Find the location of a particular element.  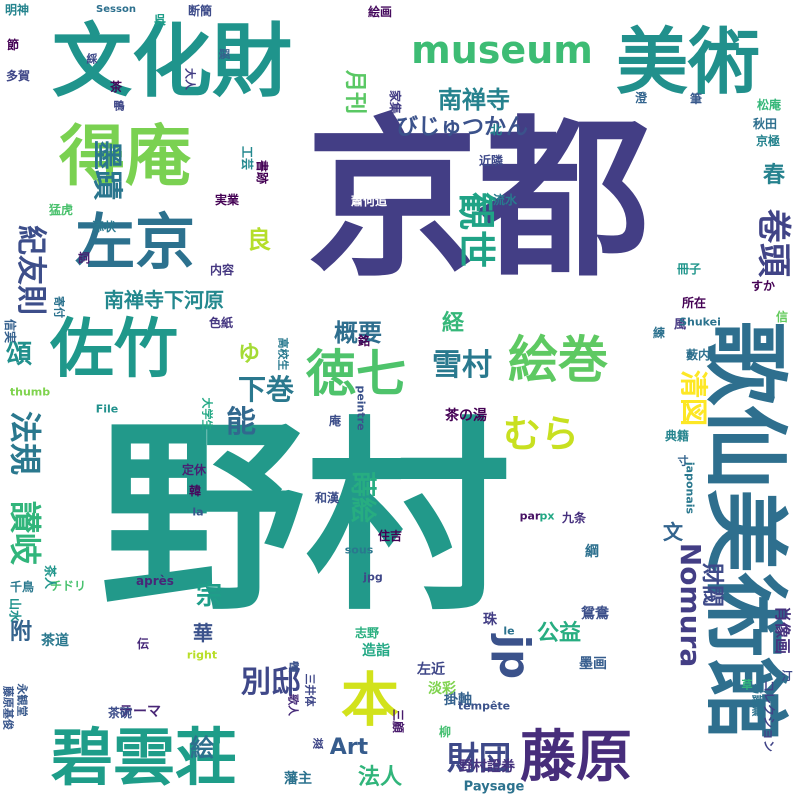

word-sous: sous is located at coordinates (359, 550).